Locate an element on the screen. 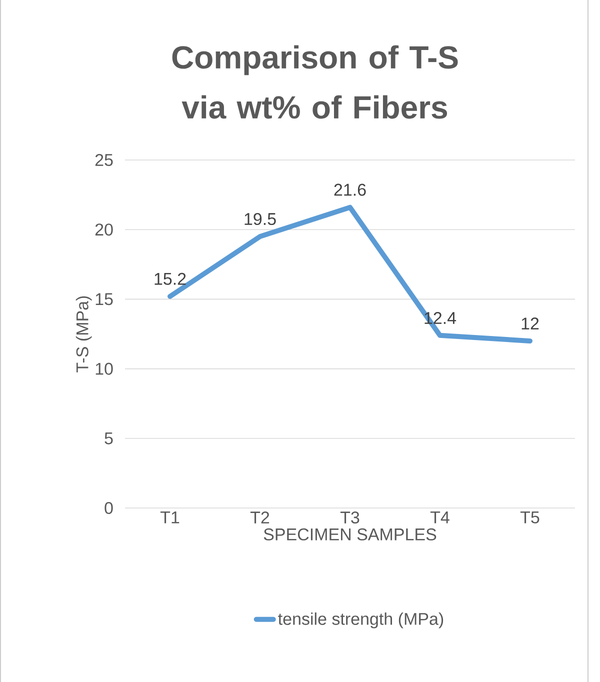 This screenshot has width=600, height=682. data-label: 15.2 is located at coordinates (170, 278).